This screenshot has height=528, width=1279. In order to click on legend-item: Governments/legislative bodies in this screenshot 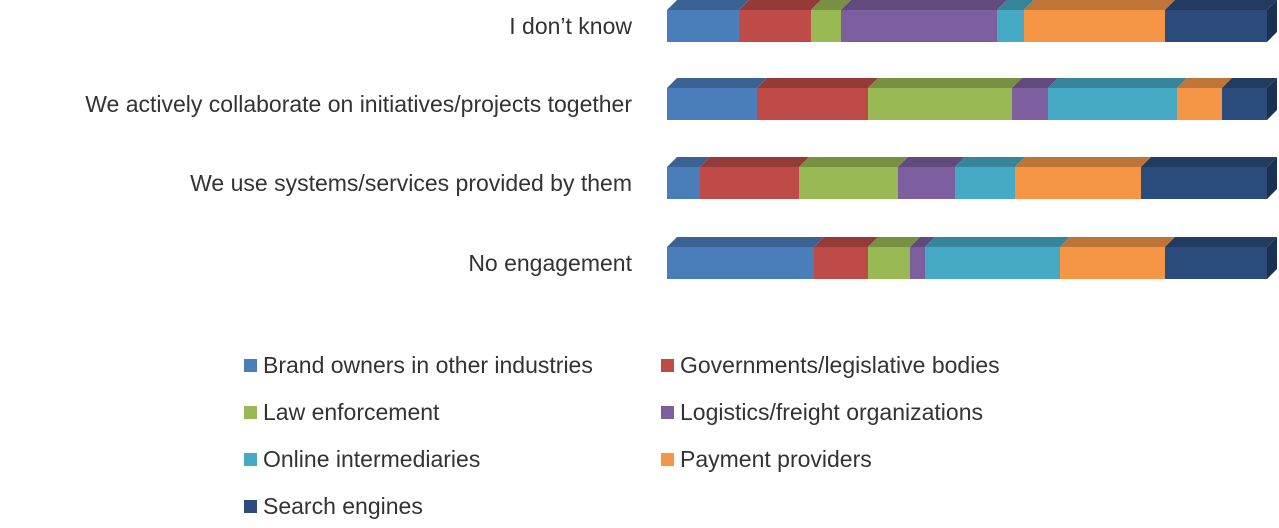, I will do `click(830, 365)`.